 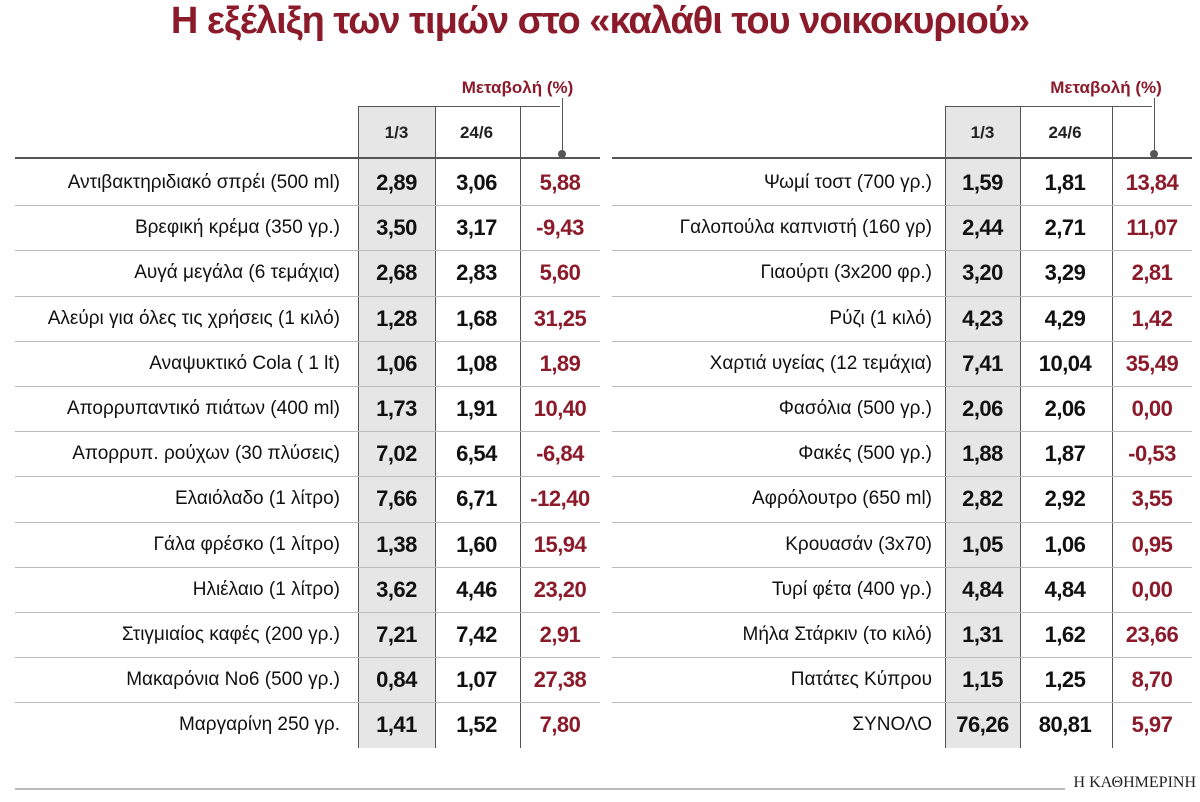 What do you see at coordinates (396, 725) in the screenshot?
I see `price-value: 1,41` at bounding box center [396, 725].